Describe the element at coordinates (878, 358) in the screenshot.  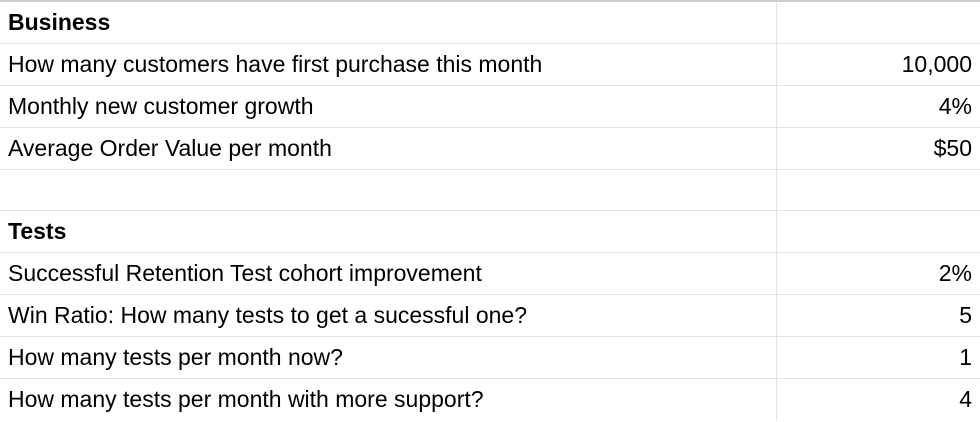
I see `cell-value: 1` at that location.